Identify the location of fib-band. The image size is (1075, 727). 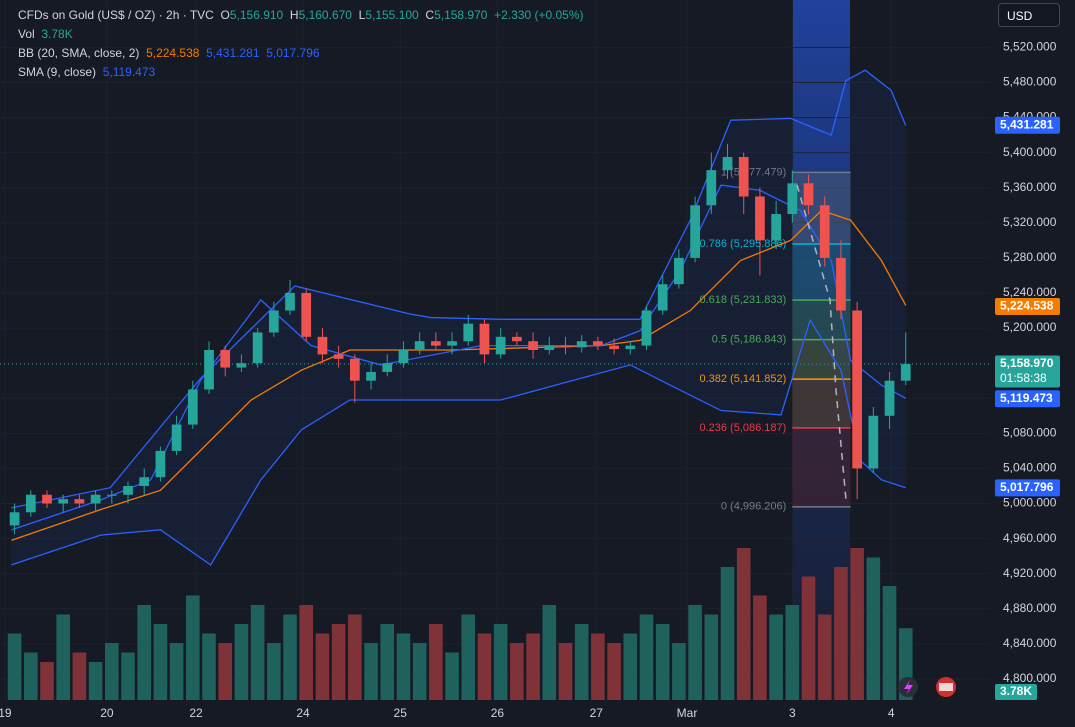
(821, 467).